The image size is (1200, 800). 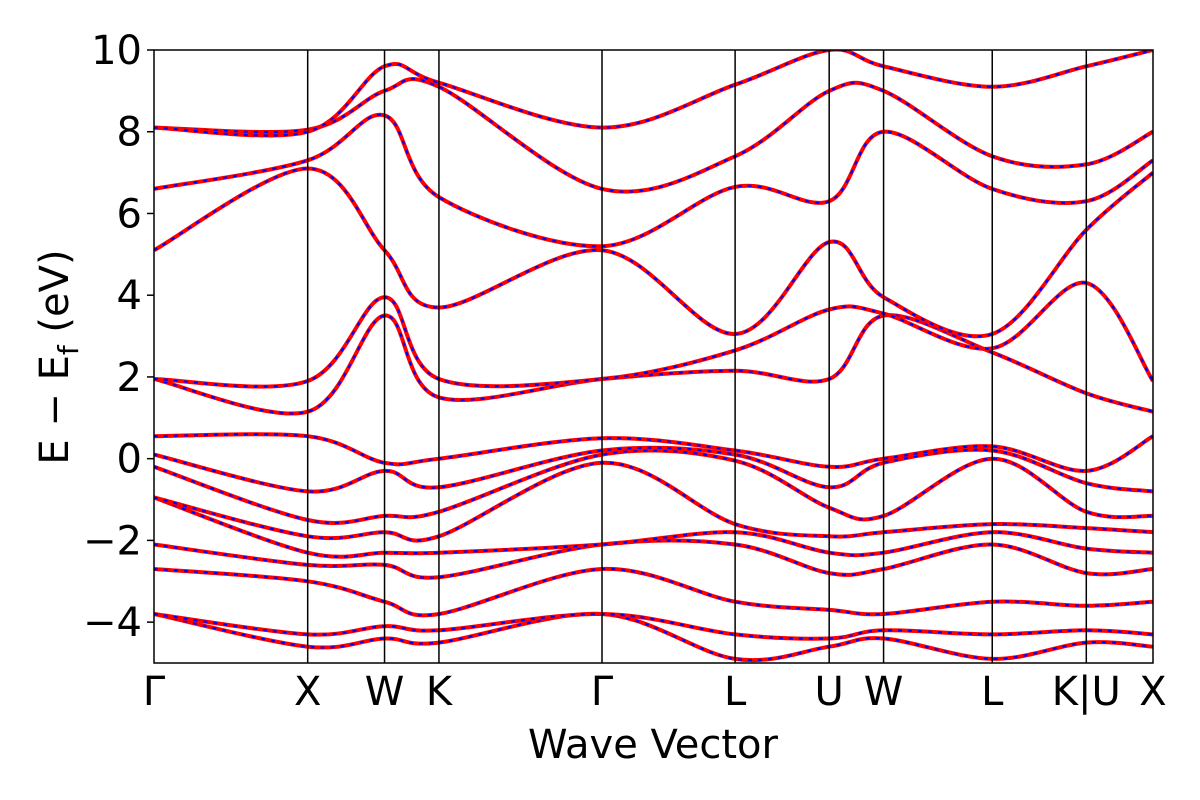 What do you see at coordinates (129, 133) in the screenshot?
I see `y-tick-label: 8` at bounding box center [129, 133].